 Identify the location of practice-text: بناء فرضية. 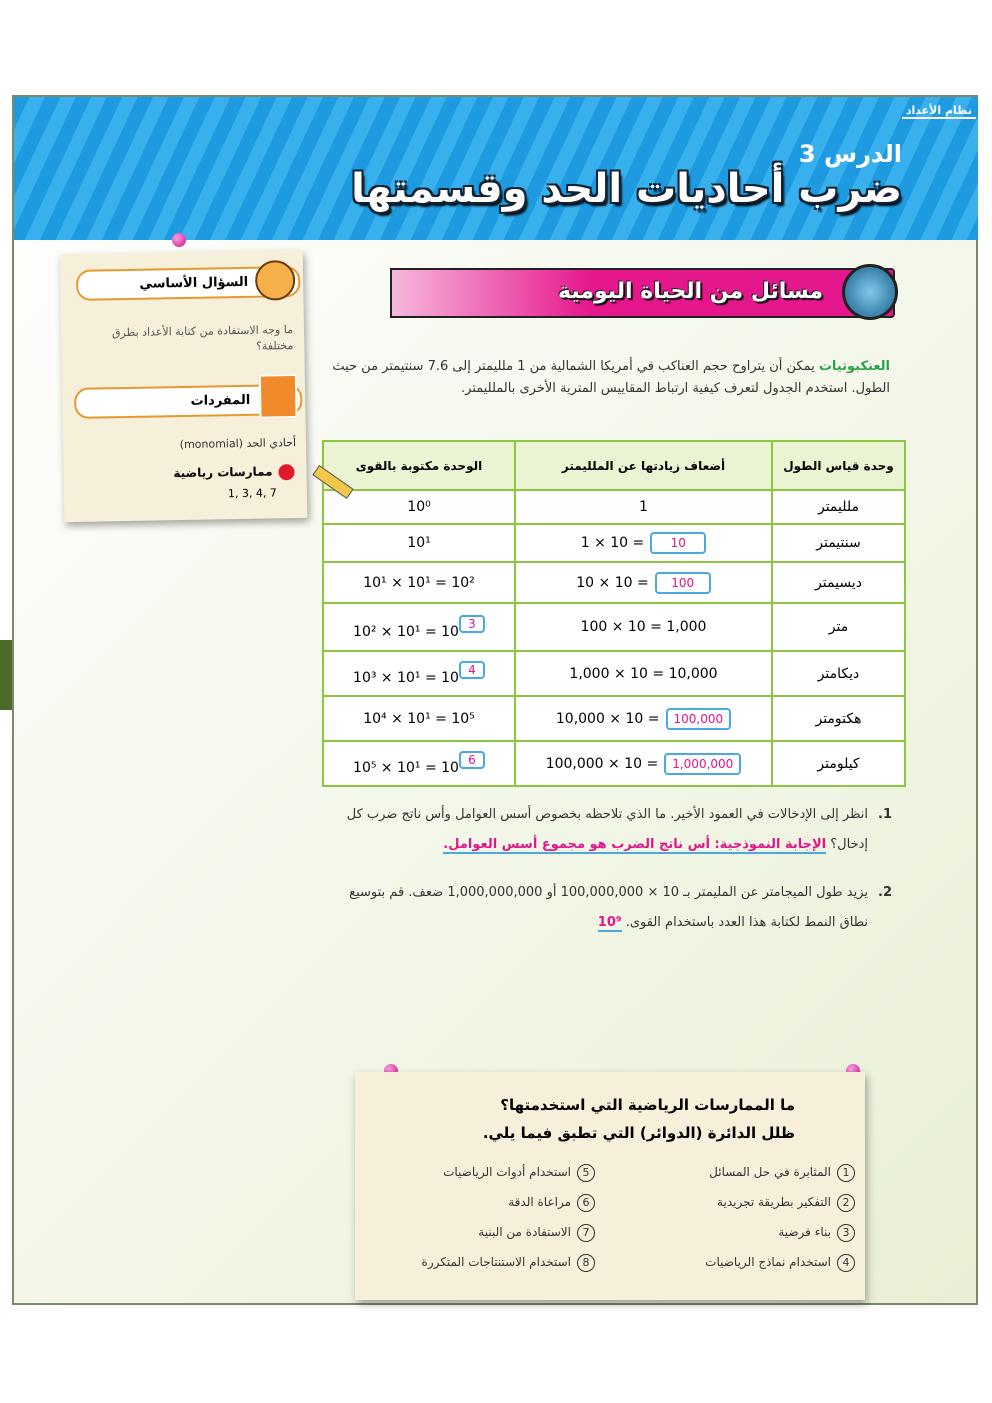
(804, 1232).